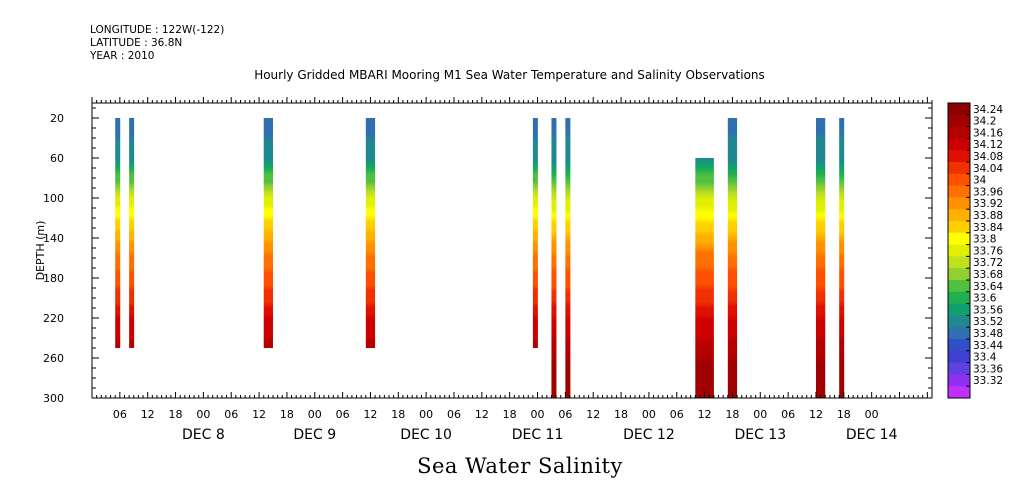 This screenshot has height=504, width=1009. I want to click on colorbar-level-label: 33.36, so click(988, 369).